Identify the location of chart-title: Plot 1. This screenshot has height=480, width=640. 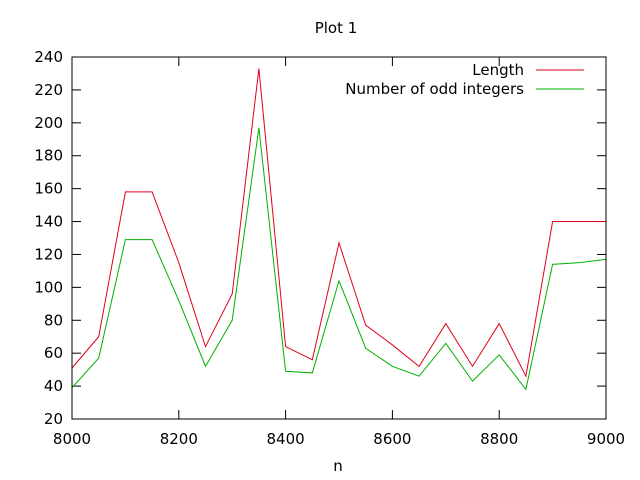
(336, 28).